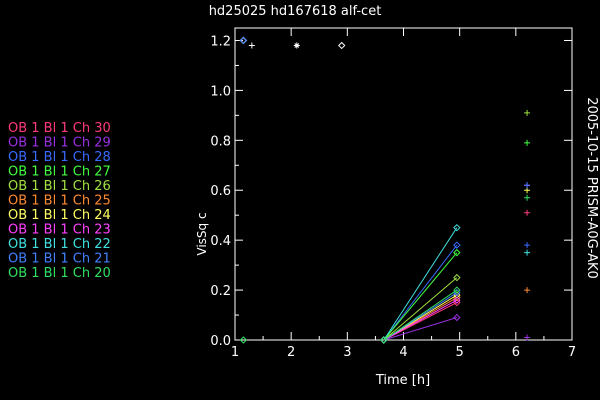 This screenshot has width=600, height=400. What do you see at coordinates (59, 186) in the screenshot?
I see `legend-entry: OB 1 Bl 1 Ch 26` at bounding box center [59, 186].